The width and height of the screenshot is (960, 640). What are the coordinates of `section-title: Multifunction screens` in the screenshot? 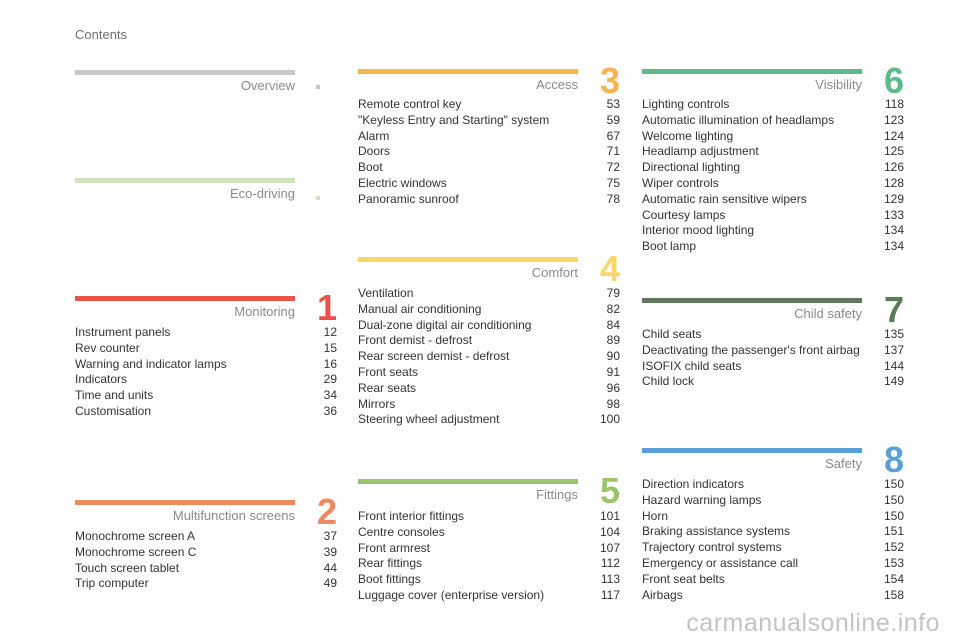 It's located at (233, 515).